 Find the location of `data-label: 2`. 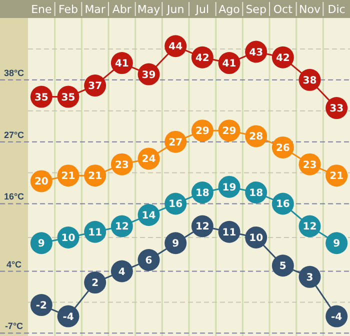

data-label: 2 is located at coordinates (95, 284).